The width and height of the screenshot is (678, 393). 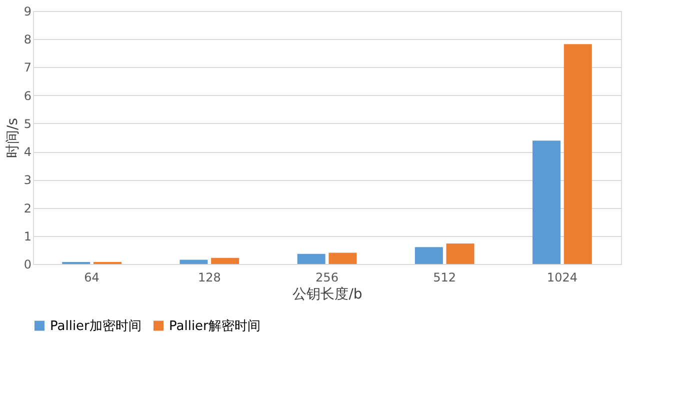 What do you see at coordinates (214, 326) in the screenshot?
I see `legend-label: Pallier解密时间` at bounding box center [214, 326].